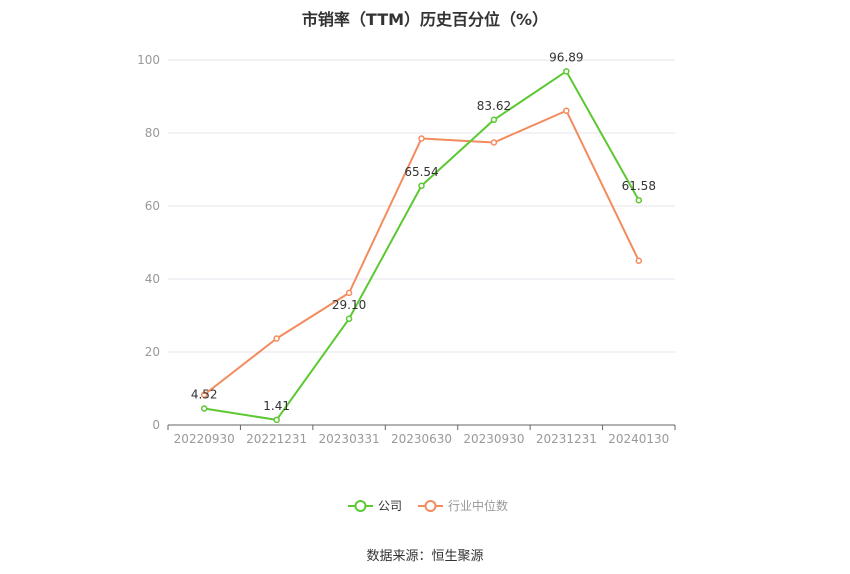 The image size is (850, 574). What do you see at coordinates (390, 506) in the screenshot?
I see `legend-label: 公司` at bounding box center [390, 506].